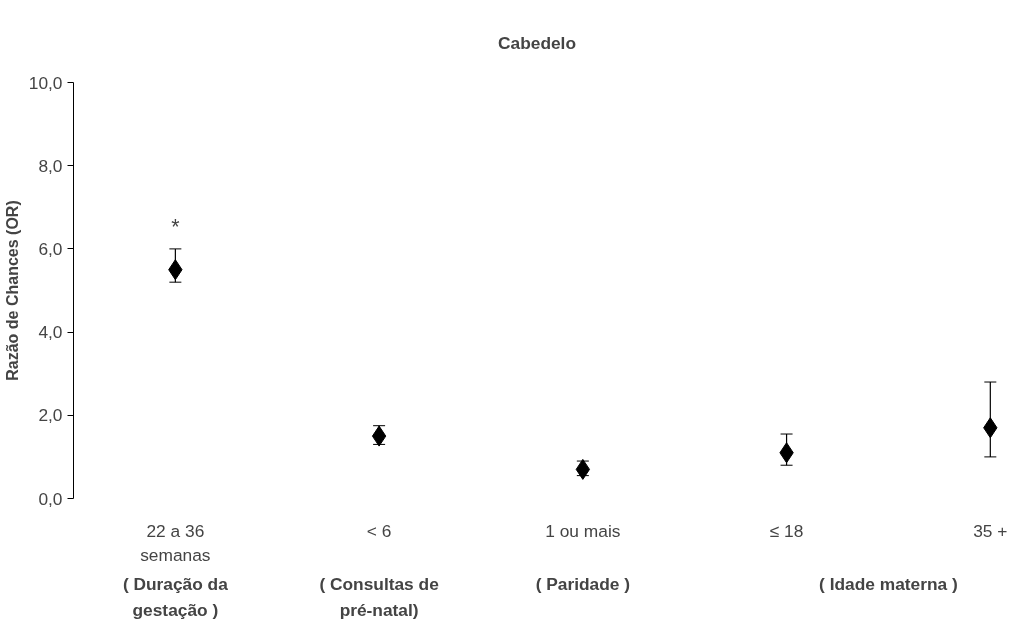  I want to click on y-tick-label: 0,0, so click(50, 498).